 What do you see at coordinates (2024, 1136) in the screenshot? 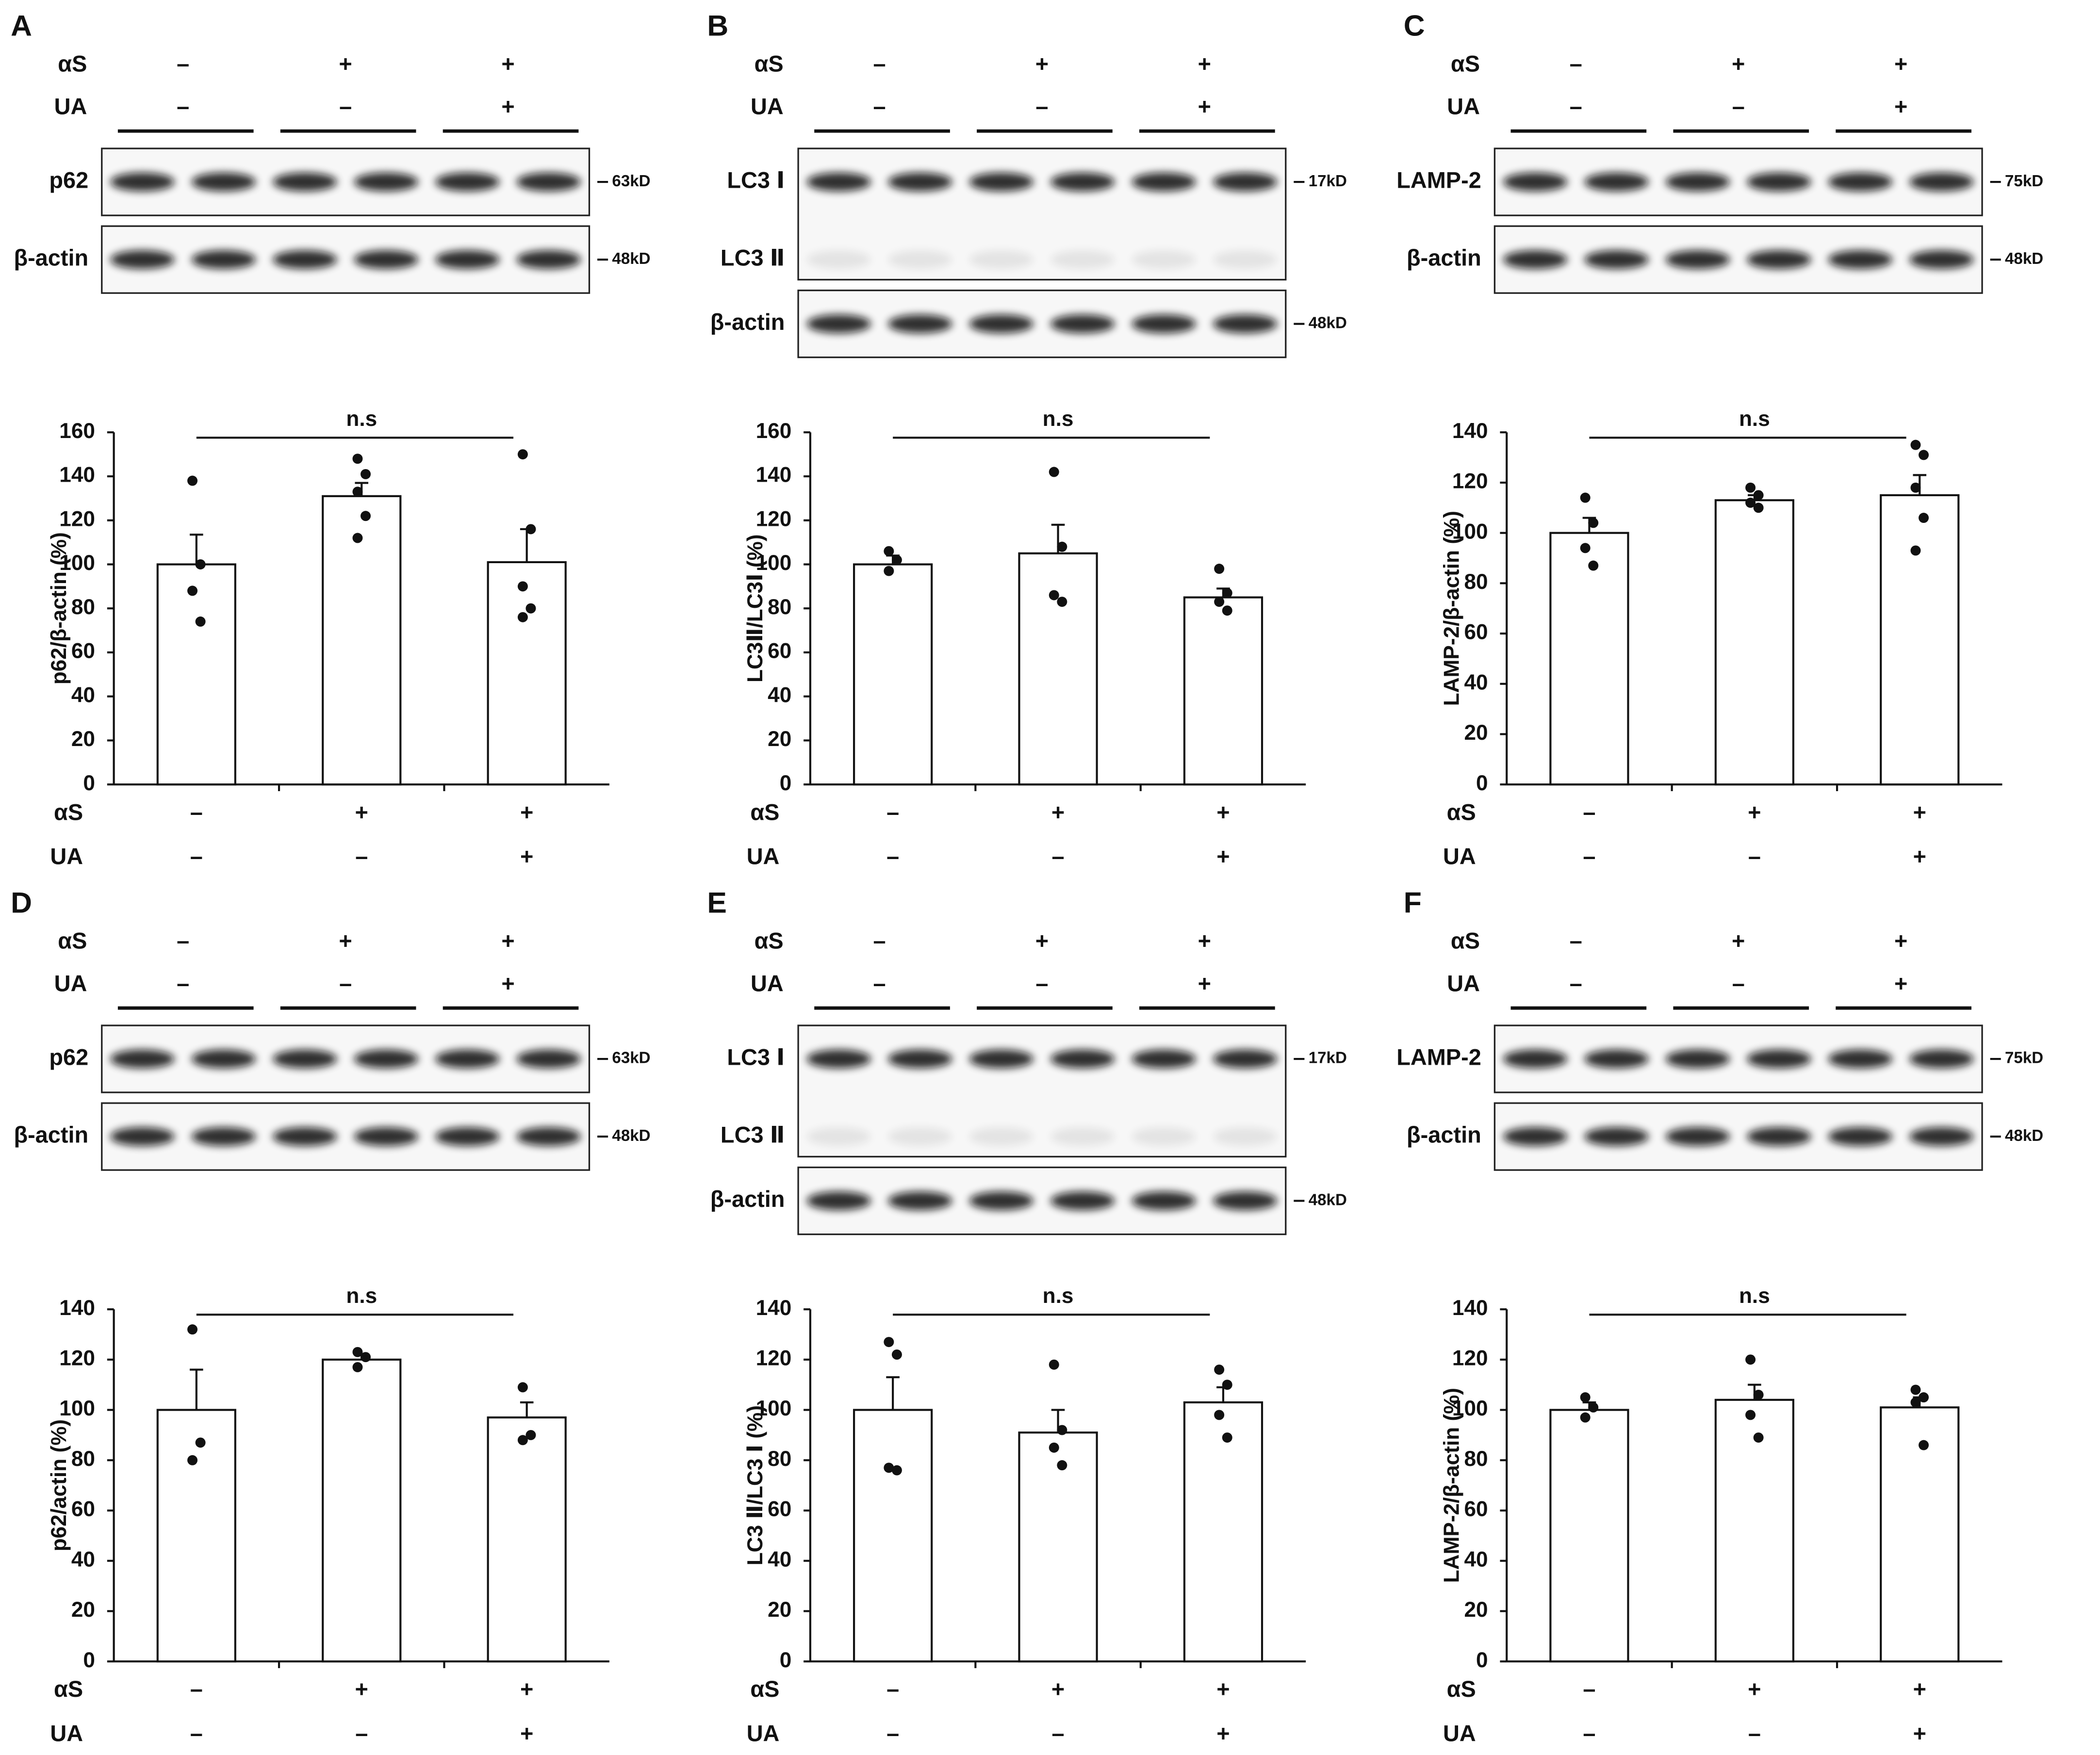
I see `marker-label: 48kD` at bounding box center [2024, 1136].